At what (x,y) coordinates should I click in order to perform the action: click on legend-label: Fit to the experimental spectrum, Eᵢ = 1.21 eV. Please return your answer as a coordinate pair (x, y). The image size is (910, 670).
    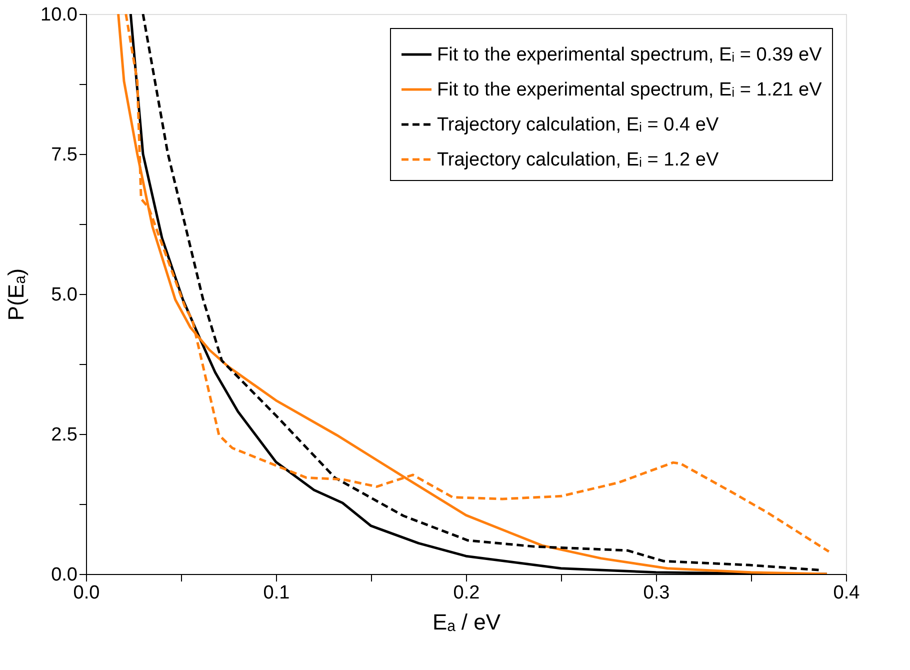
    Looking at the image, I should click on (629, 90).